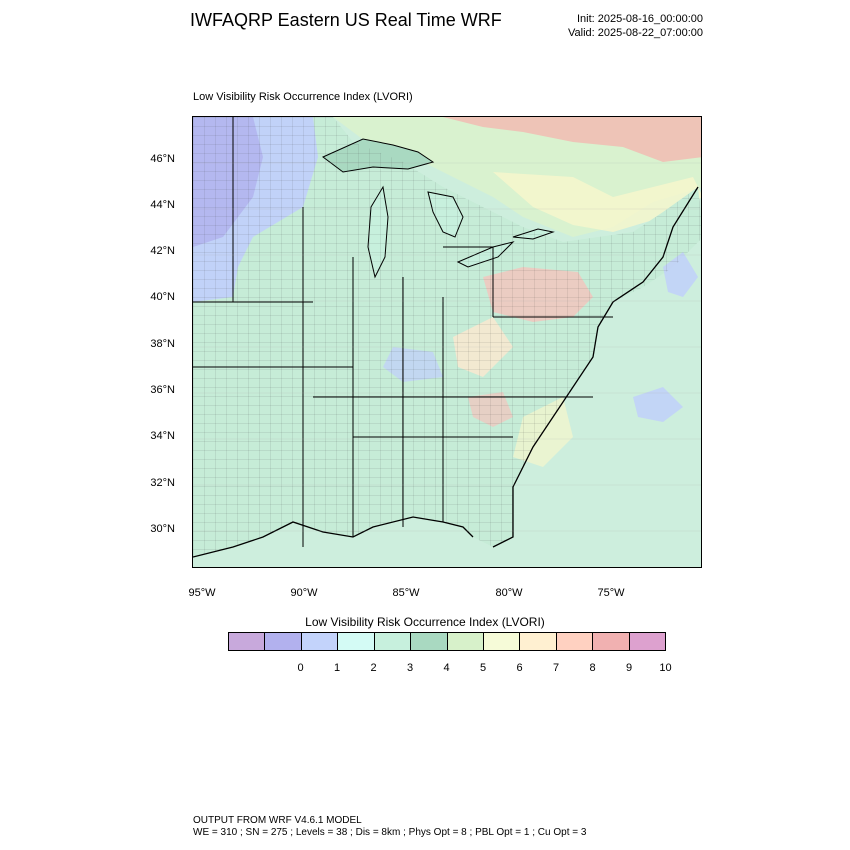 The image size is (850, 850). Describe the element at coordinates (337, 668) in the screenshot. I see `colorbar-tick-label: 1` at that location.